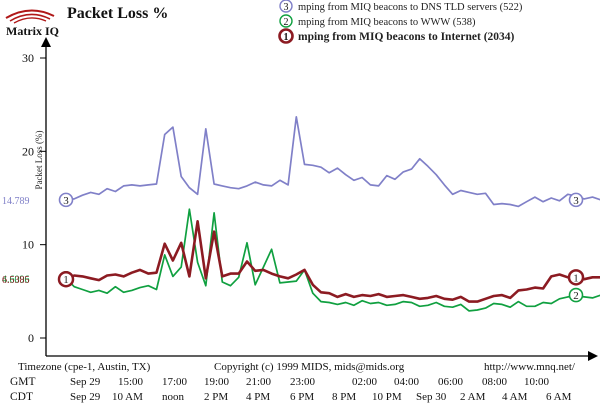  Describe the element at coordinates (302, 397) in the screenshot. I see `time-tick-label: 6 PM` at that location.